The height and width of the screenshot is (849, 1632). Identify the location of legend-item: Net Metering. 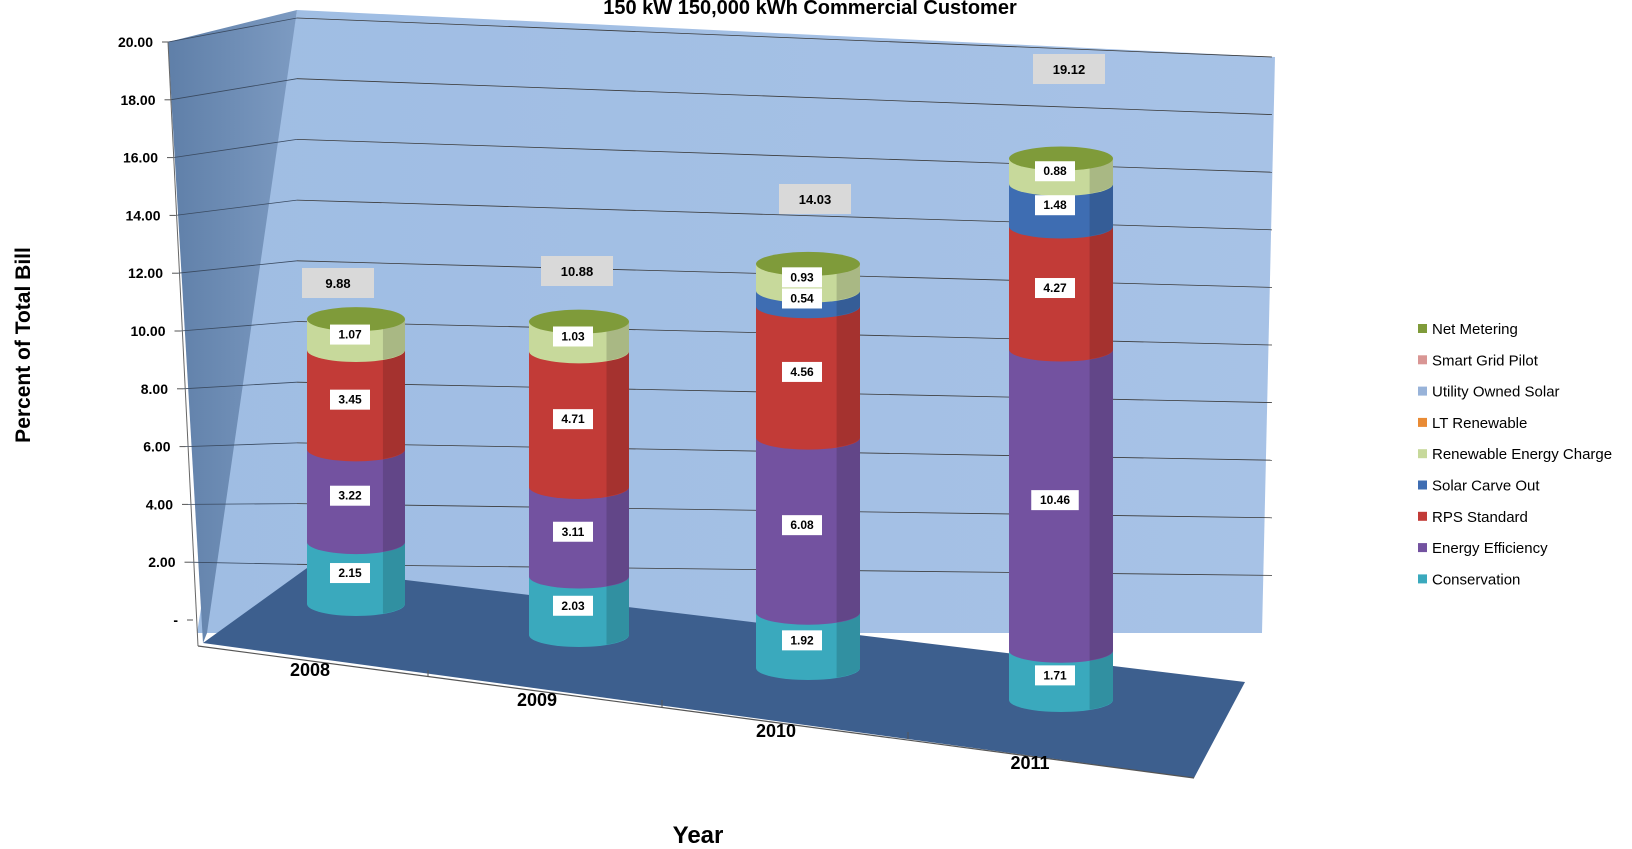
(1468, 329).